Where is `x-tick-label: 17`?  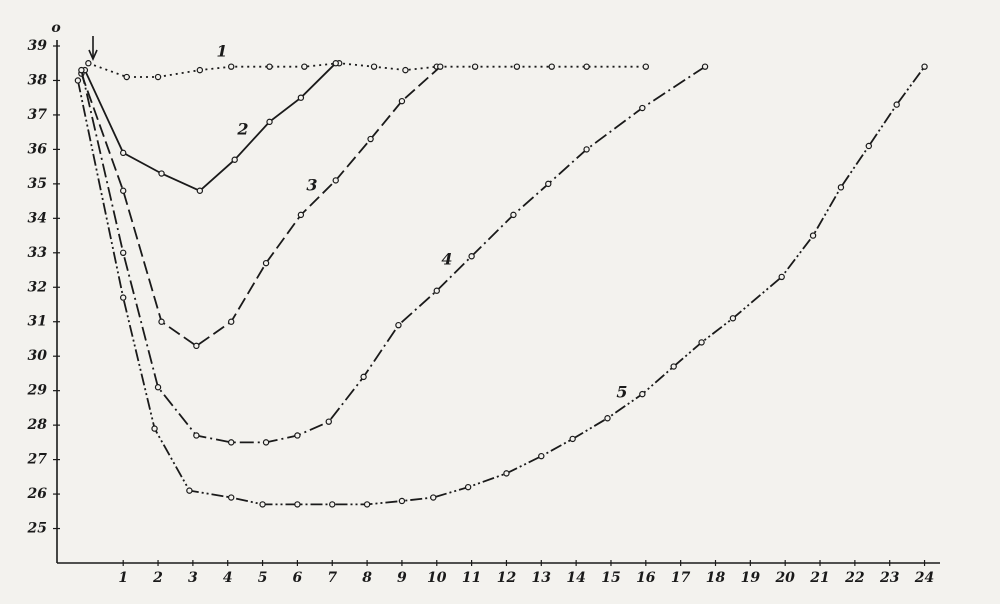
x-tick-label: 17 is located at coordinates (681, 578).